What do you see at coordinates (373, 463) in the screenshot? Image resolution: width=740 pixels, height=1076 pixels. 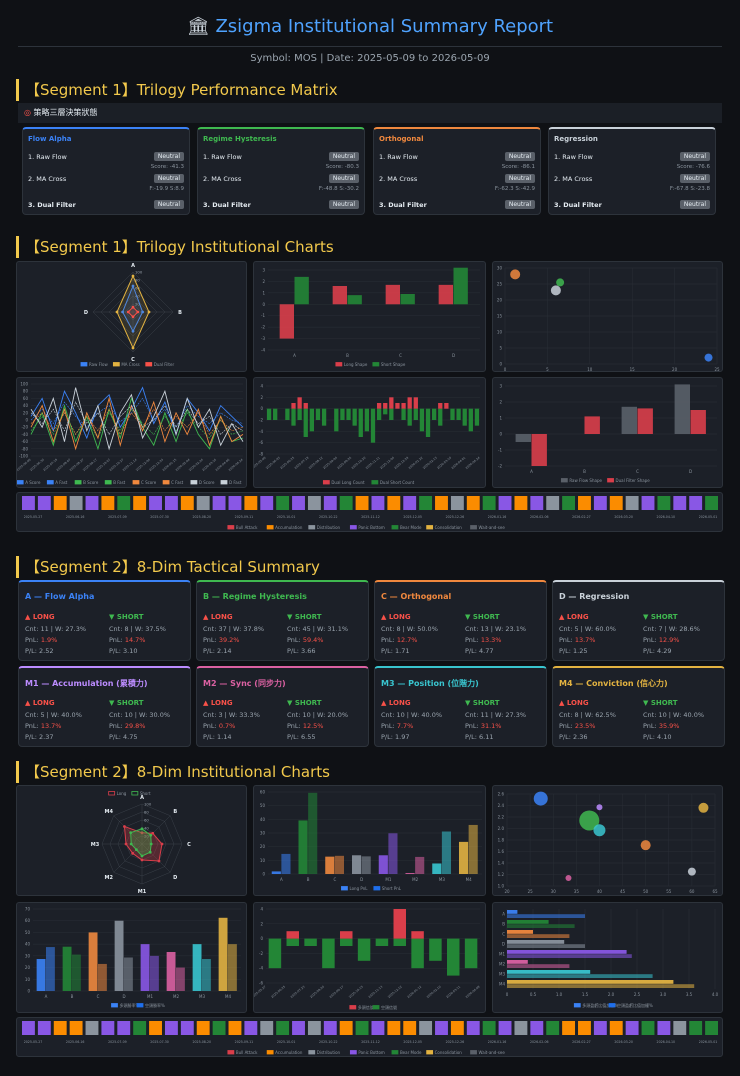 I see `x-tick-label: 2025-11-11` at bounding box center [373, 463].